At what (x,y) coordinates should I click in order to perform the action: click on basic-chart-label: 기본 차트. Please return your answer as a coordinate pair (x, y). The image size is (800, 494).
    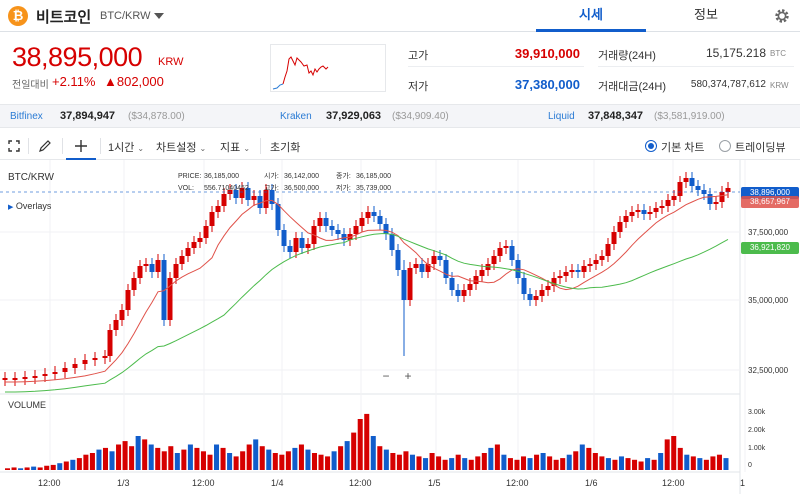
    Looking at the image, I should click on (683, 148).